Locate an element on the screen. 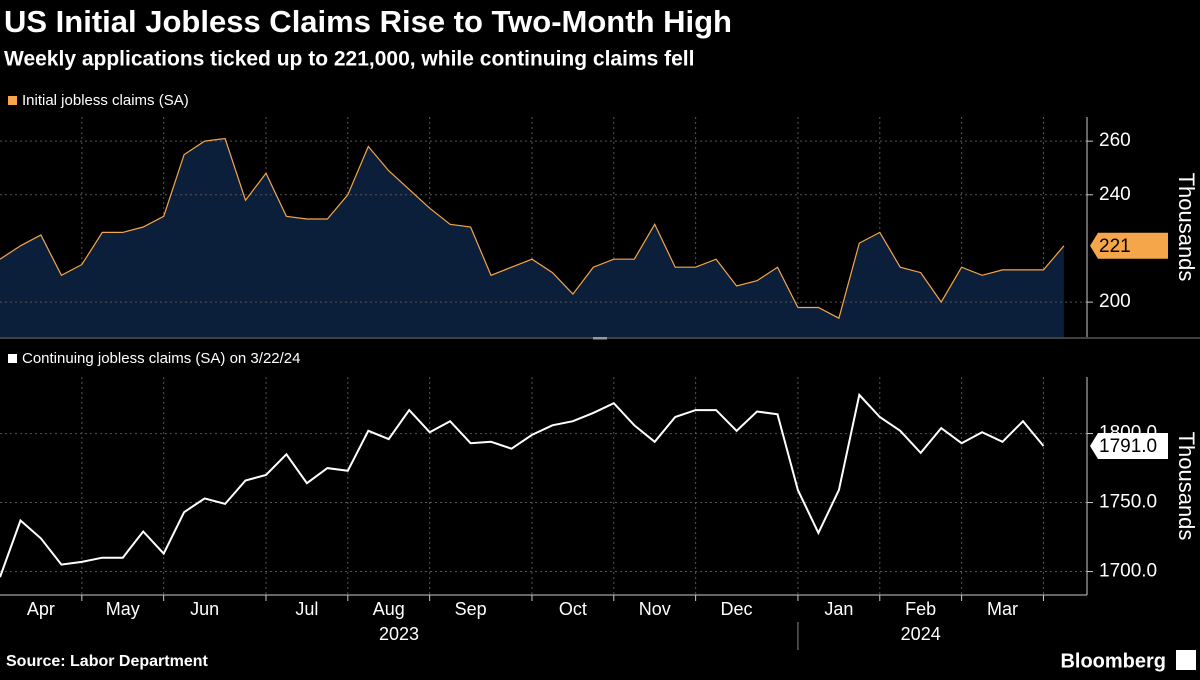 Image resolution: width=1200 pixels, height=680 pixels. x-tick-label: May is located at coordinates (123, 609).